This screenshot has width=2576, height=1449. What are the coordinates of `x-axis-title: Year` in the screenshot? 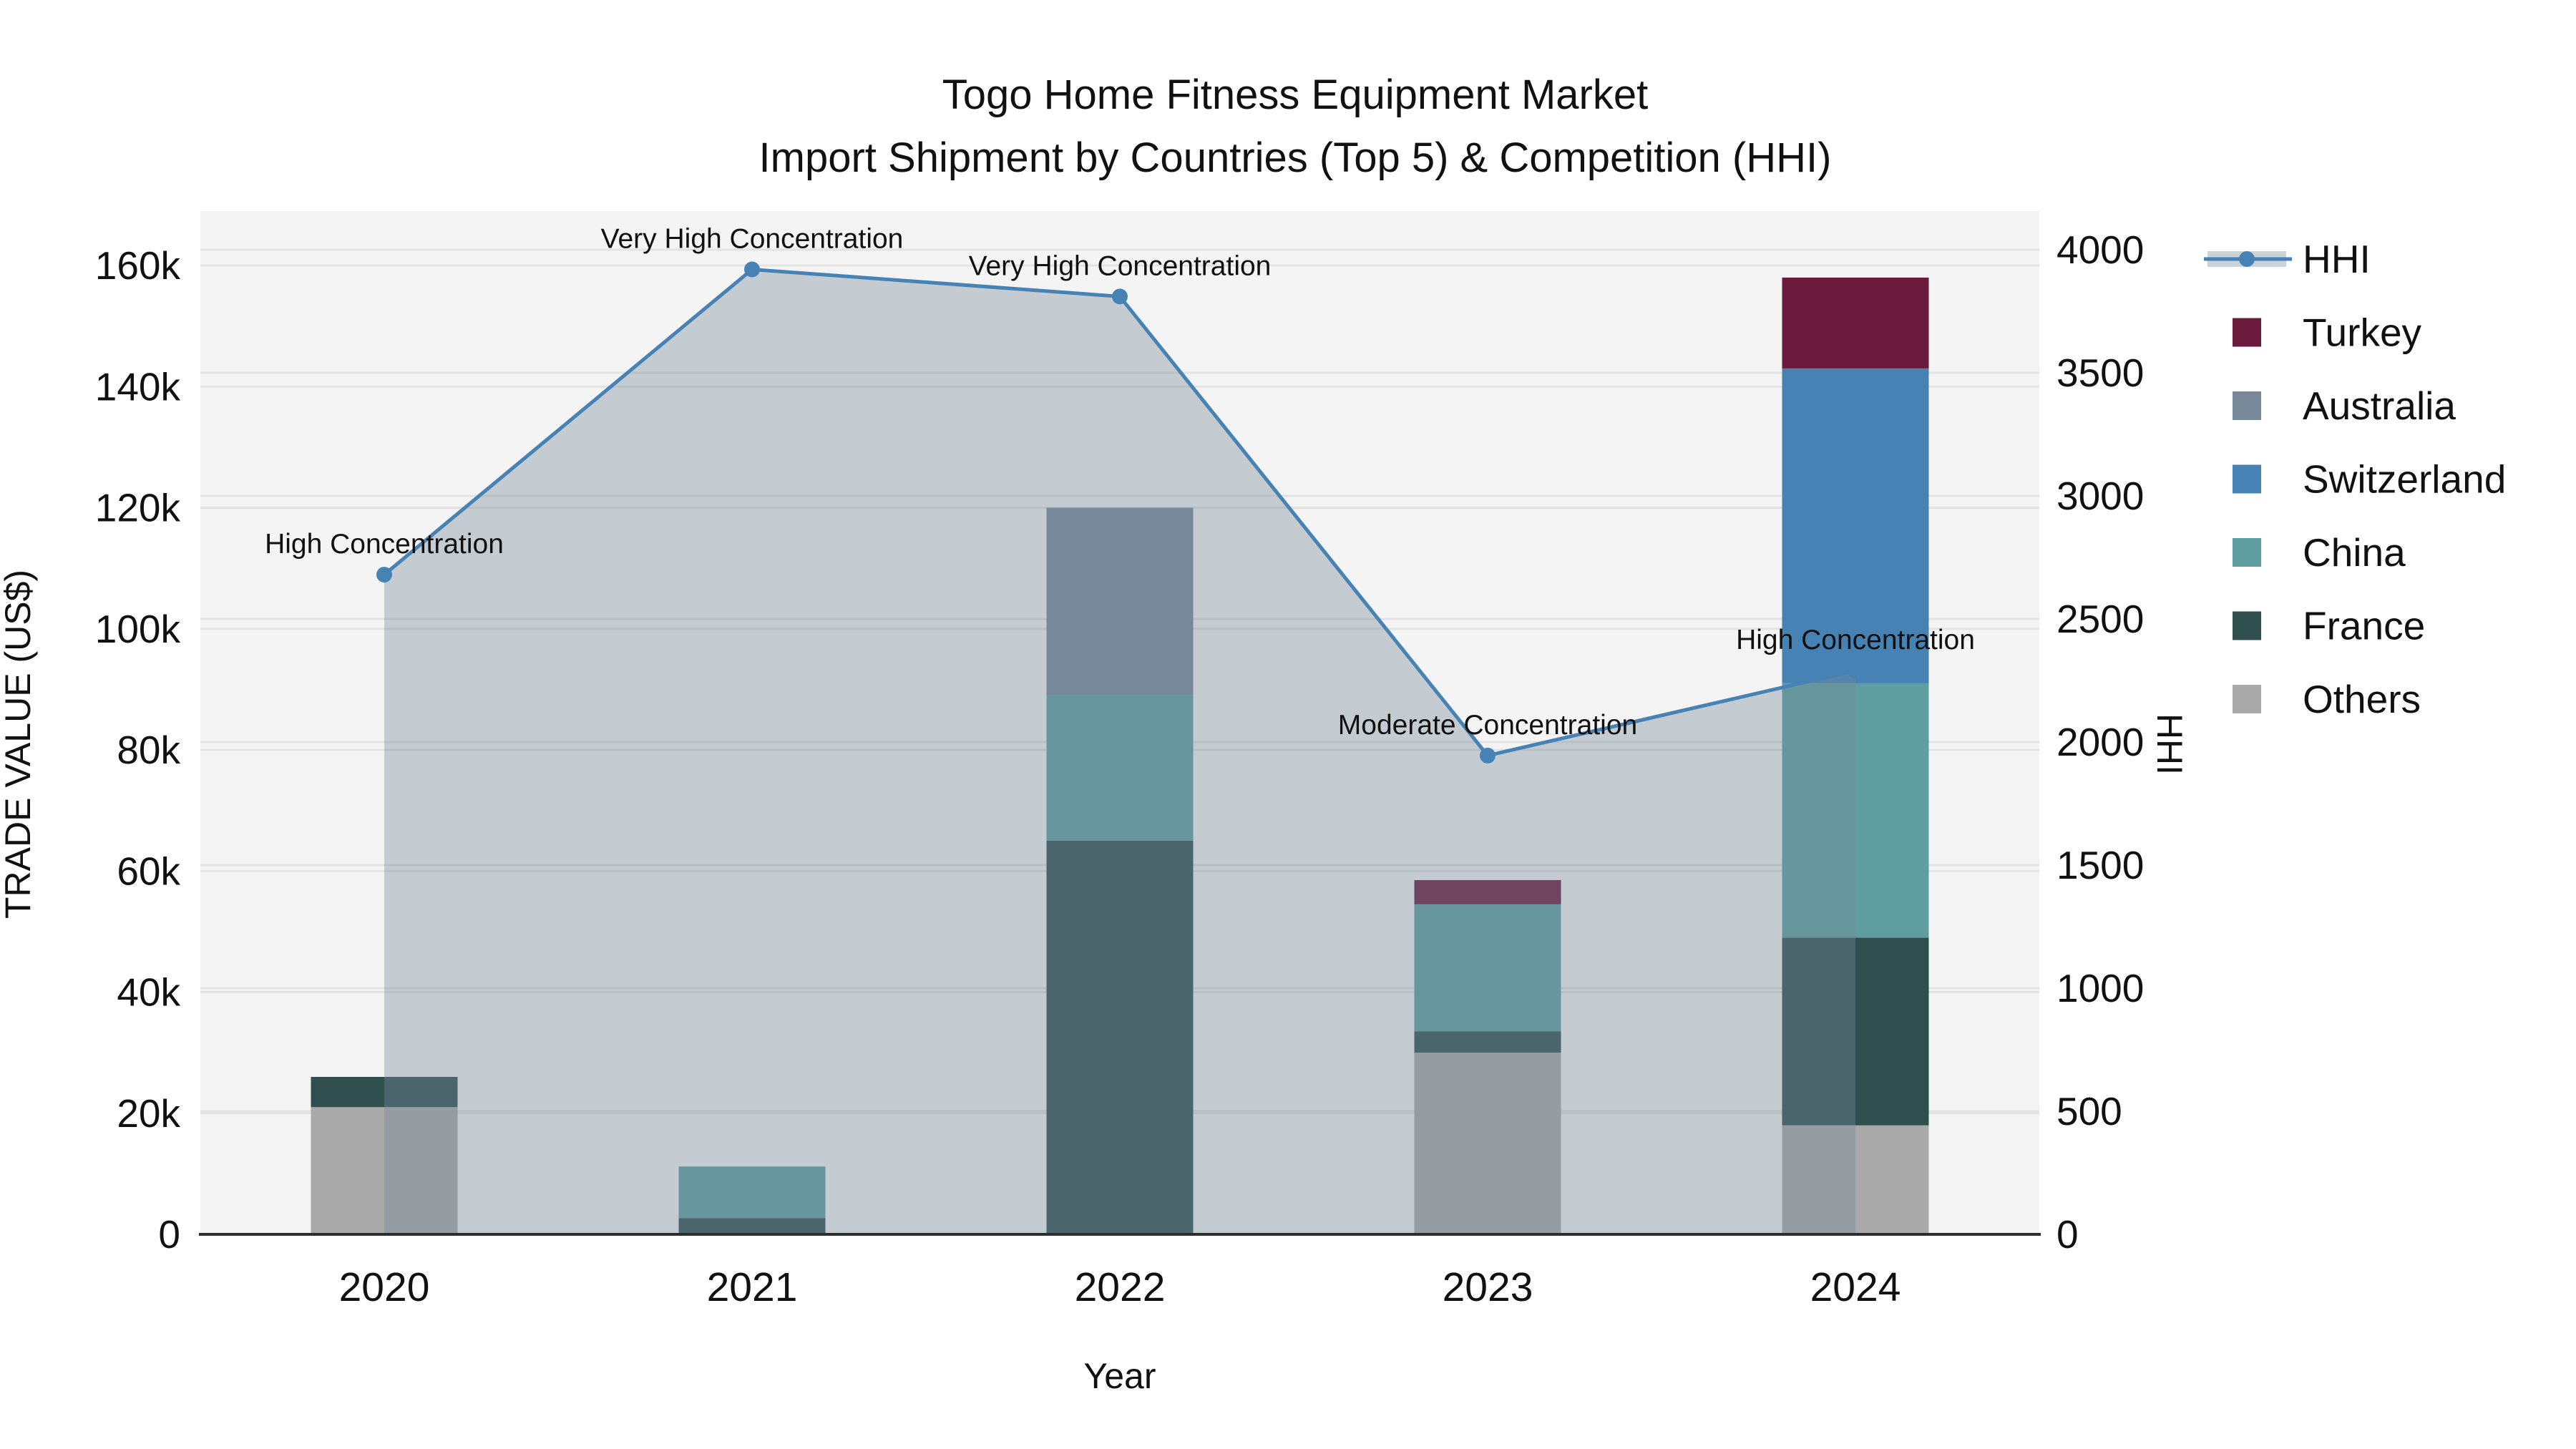 It's located at (1119, 1376).